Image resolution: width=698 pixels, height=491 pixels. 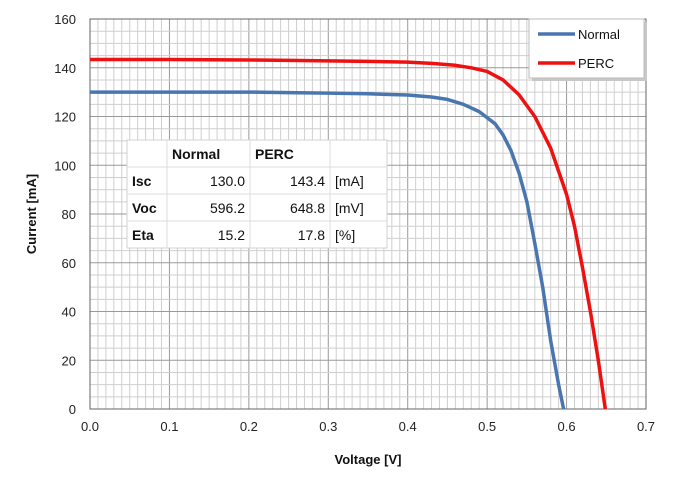 I want to click on table-cell: [mA], so click(x=349, y=181).